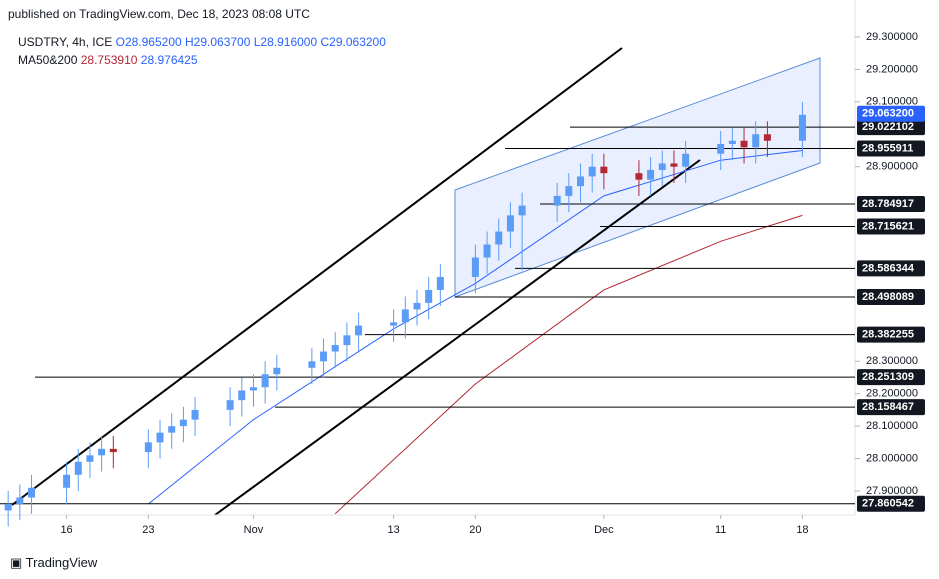 The height and width of the screenshot is (579, 939). What do you see at coordinates (892, 491) in the screenshot?
I see `y-tick-label: 27.900000` at bounding box center [892, 491].